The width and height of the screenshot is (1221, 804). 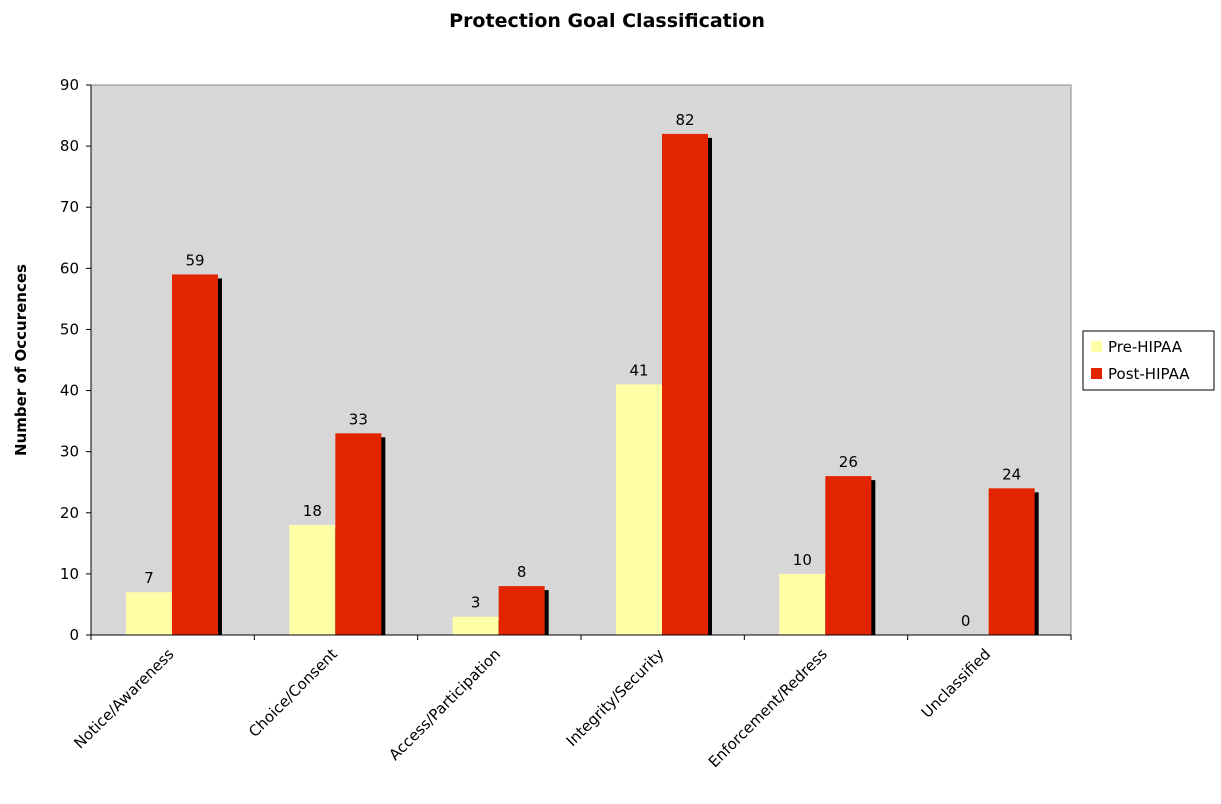 I want to click on legend-label: Post-HIPAA, so click(x=1149, y=374).